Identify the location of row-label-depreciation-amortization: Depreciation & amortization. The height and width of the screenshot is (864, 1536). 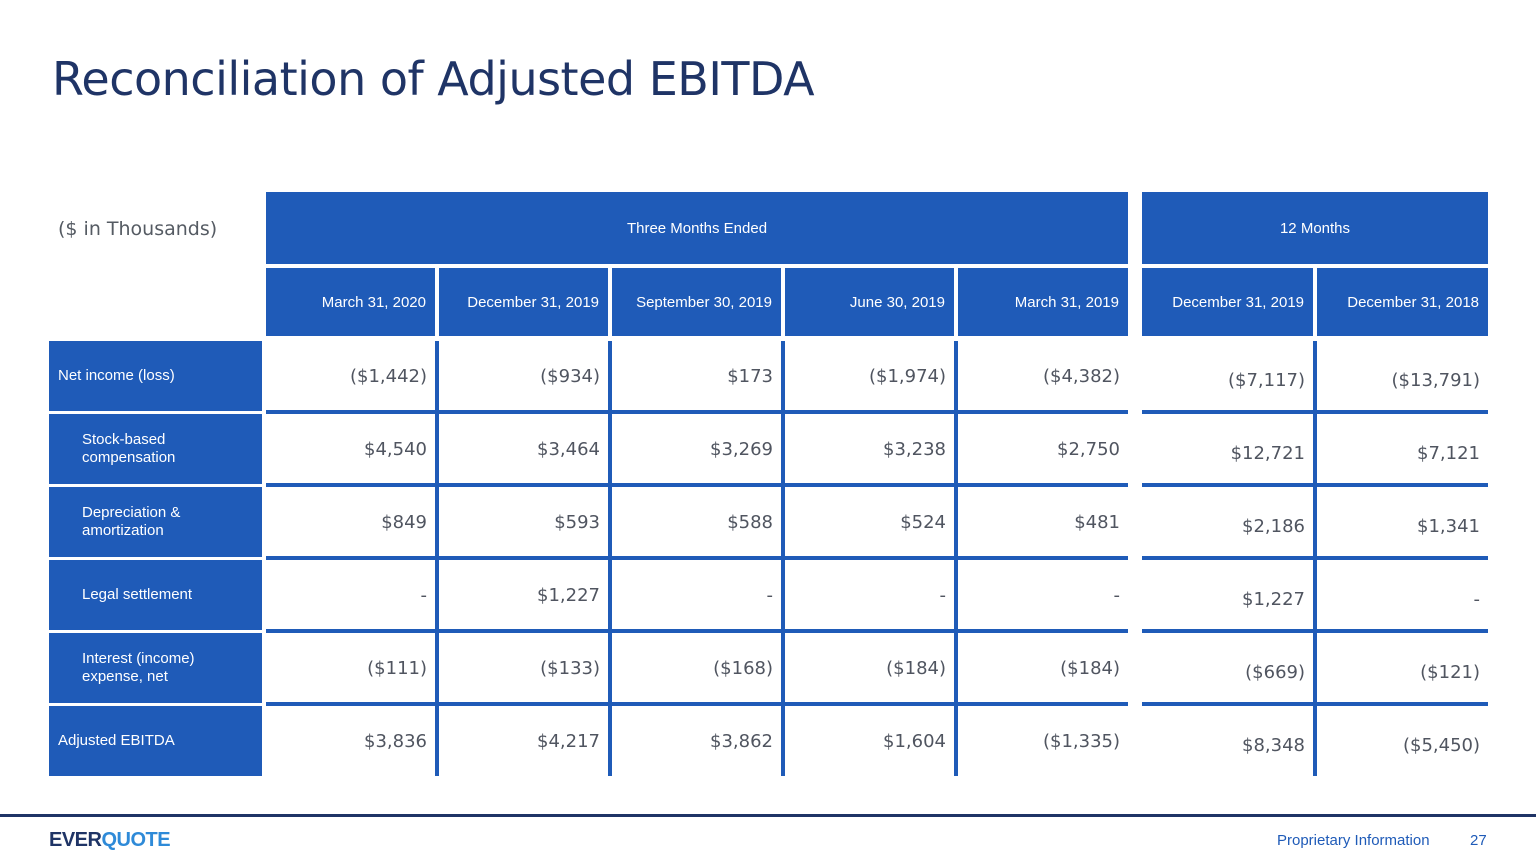
(155, 522).